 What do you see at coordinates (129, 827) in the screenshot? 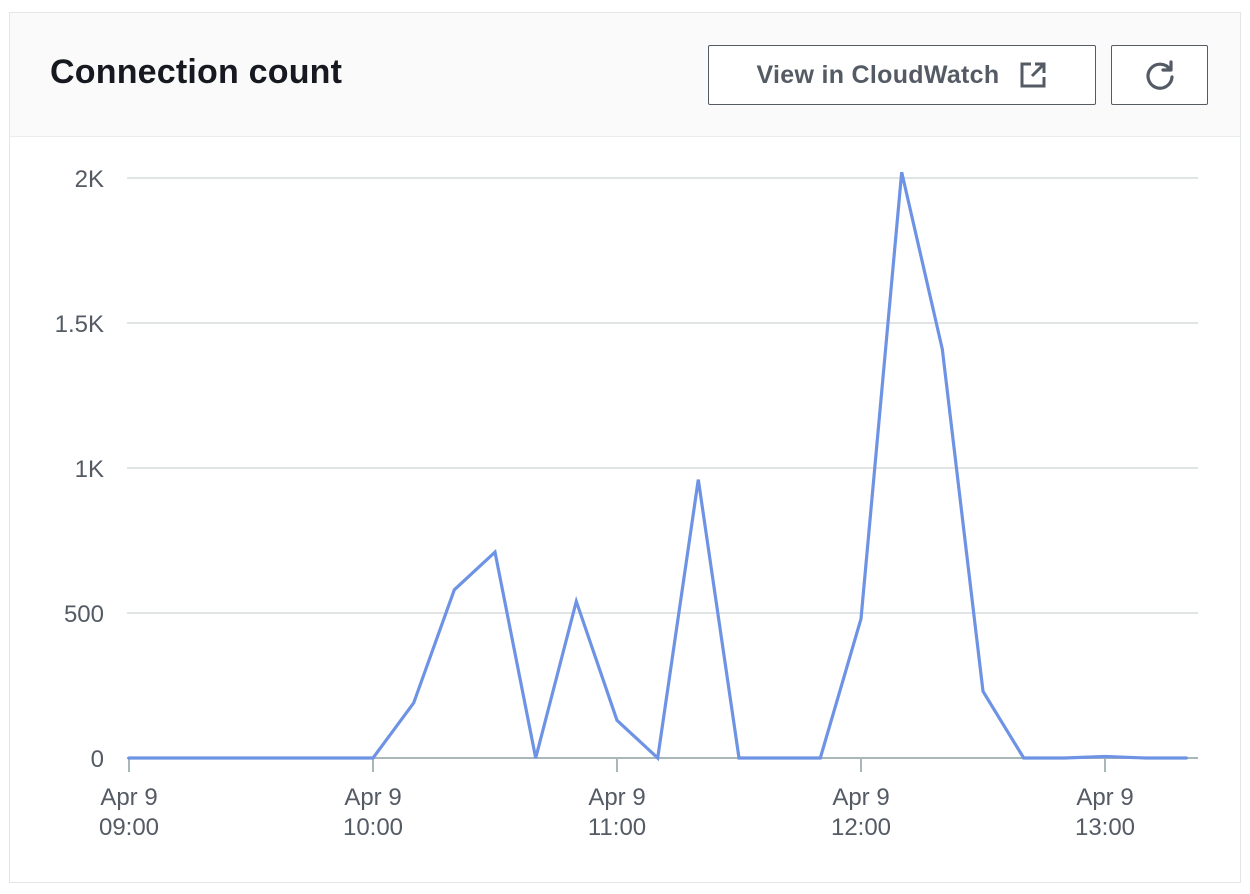
I see `x-tick-label-time: 09:00` at bounding box center [129, 827].